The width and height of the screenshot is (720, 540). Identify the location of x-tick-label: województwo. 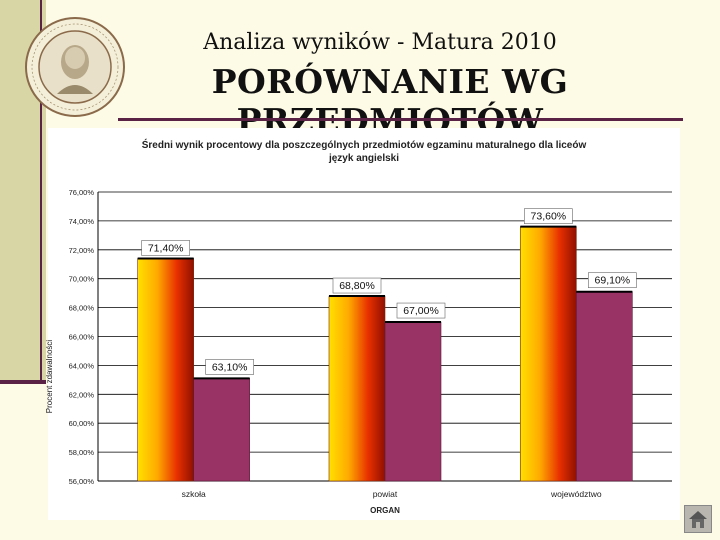
(576, 494).